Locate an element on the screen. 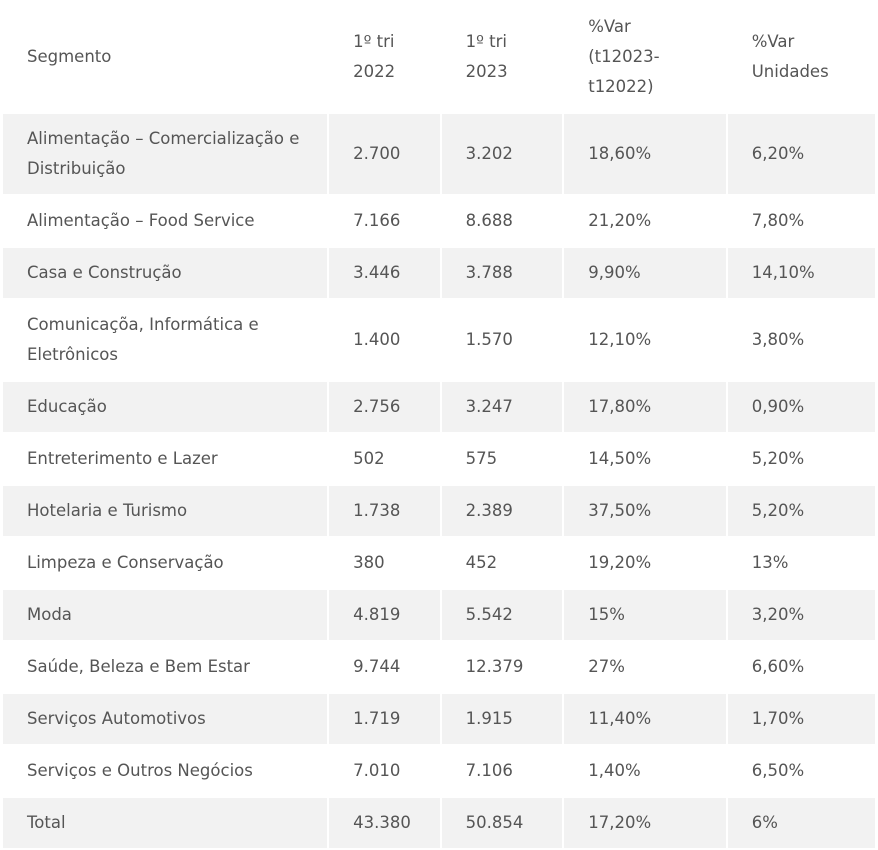 The height and width of the screenshot is (850, 878). cell-var-units: 3,20% is located at coordinates (801, 615).